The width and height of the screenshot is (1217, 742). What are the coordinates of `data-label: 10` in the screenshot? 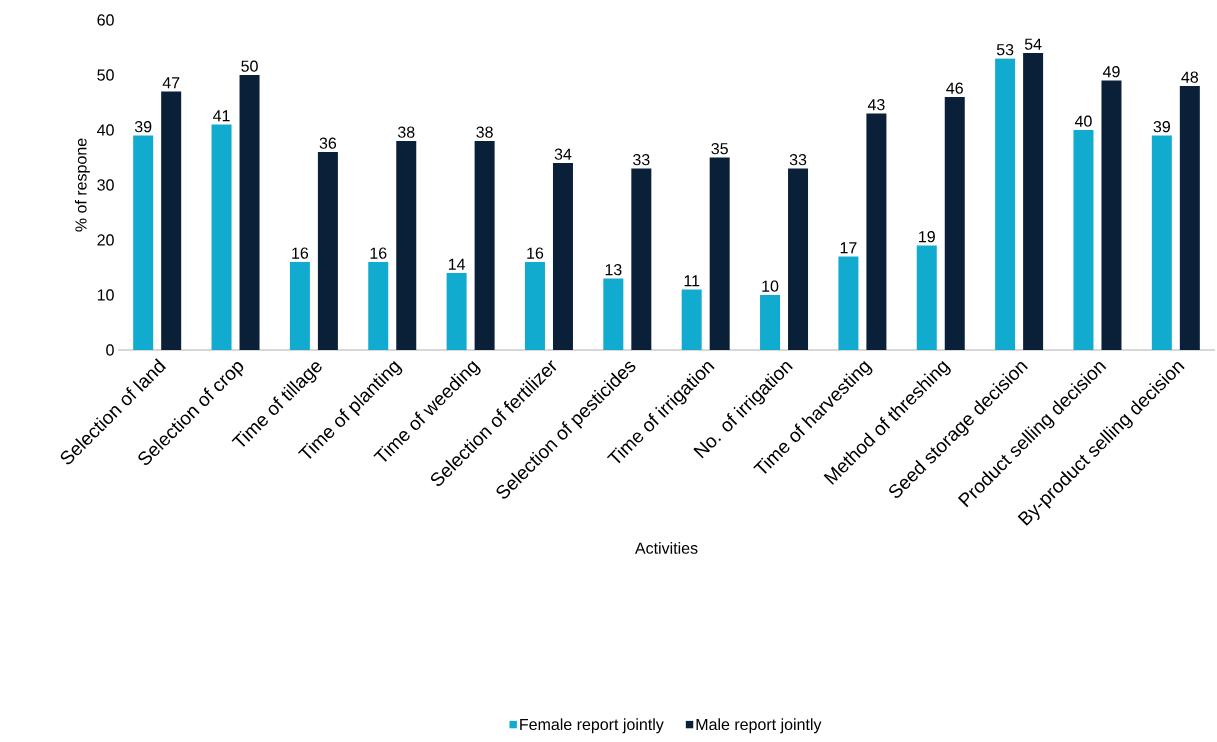 It's located at (770, 286).